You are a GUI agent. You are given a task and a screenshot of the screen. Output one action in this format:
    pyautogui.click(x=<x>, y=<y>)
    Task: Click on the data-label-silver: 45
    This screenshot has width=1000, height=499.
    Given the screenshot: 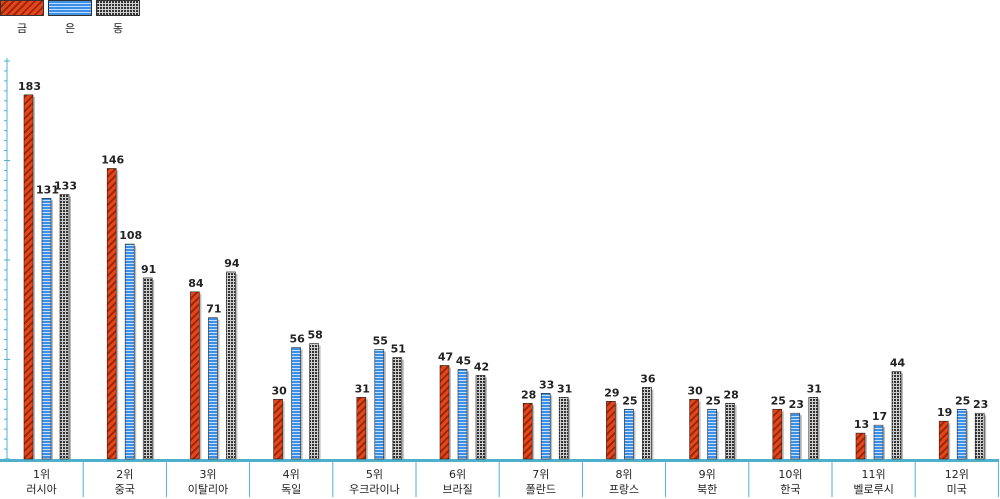 What is the action you would take?
    pyautogui.click(x=463, y=360)
    